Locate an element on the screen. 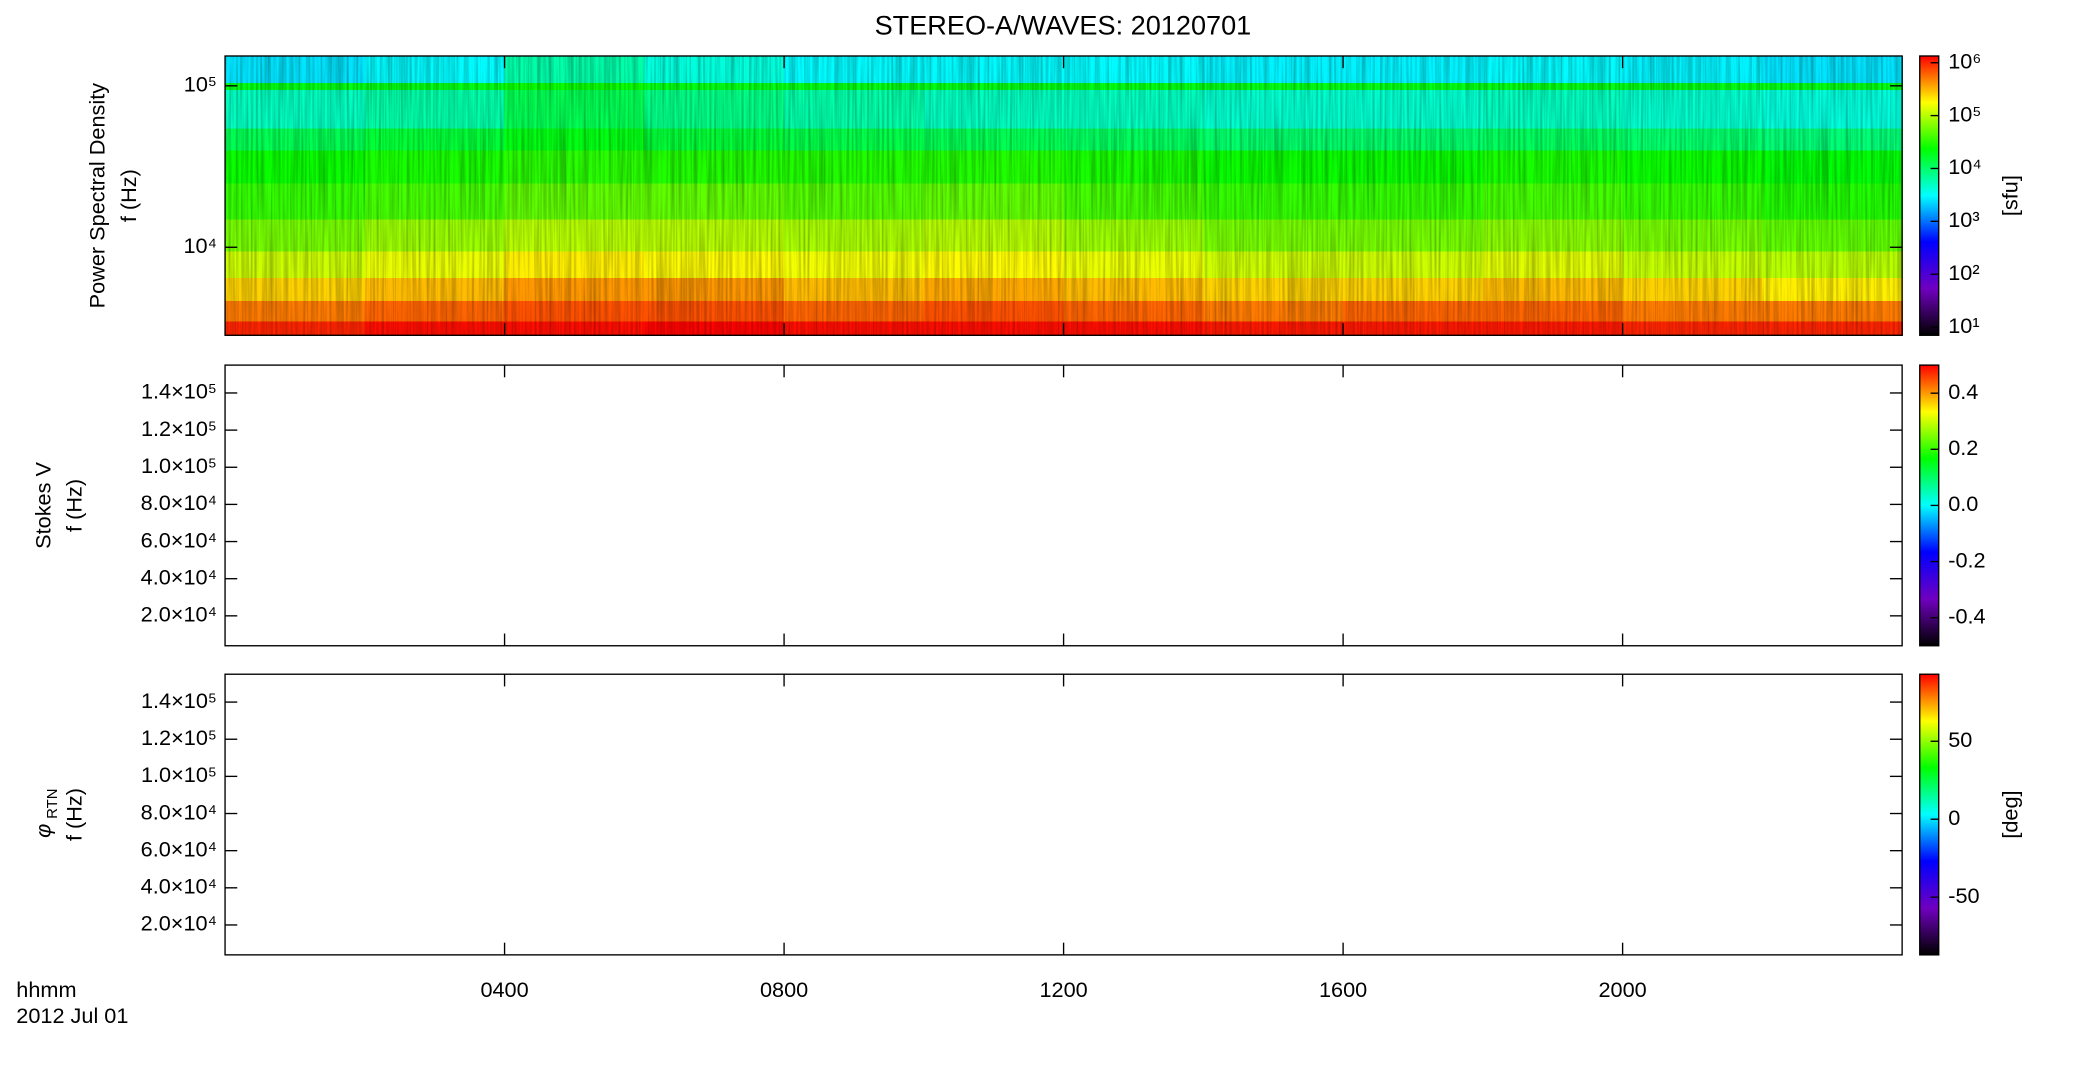  colorbar-tick-label: 10⁴ is located at coordinates (1964, 166).